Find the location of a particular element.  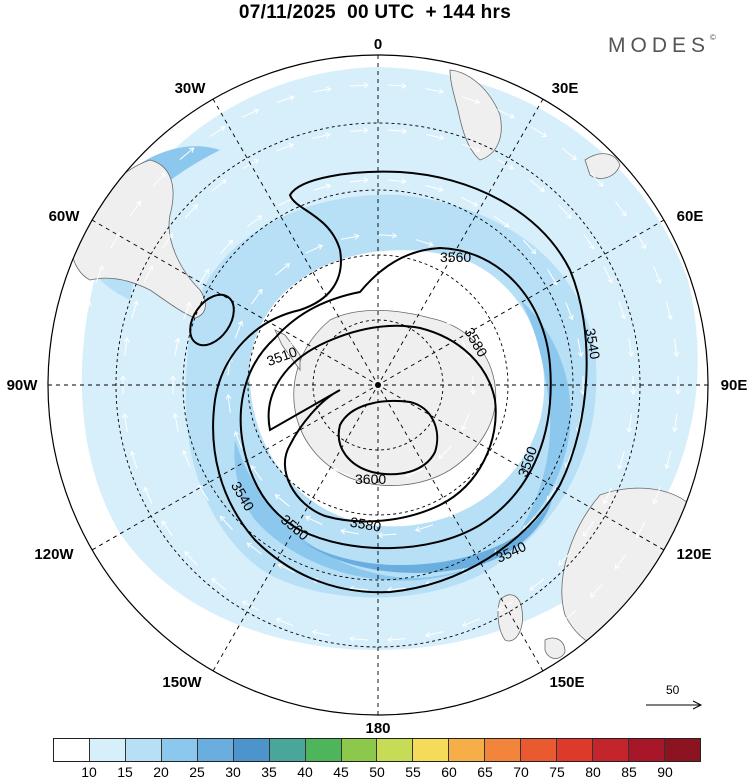

lon-label-150w: 150W is located at coordinates (182, 682).